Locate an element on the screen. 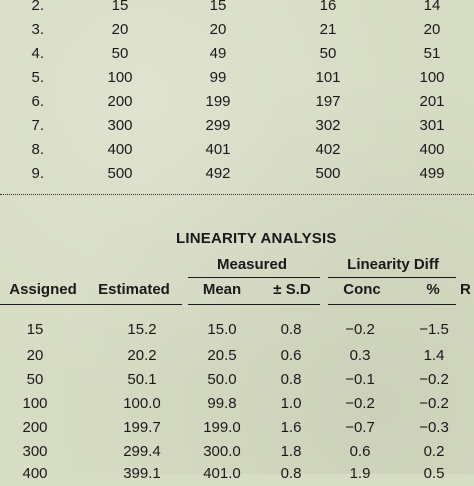 This screenshot has height=486, width=474. top-table-row: 4. 50 49 50 51 is located at coordinates (237, 54).